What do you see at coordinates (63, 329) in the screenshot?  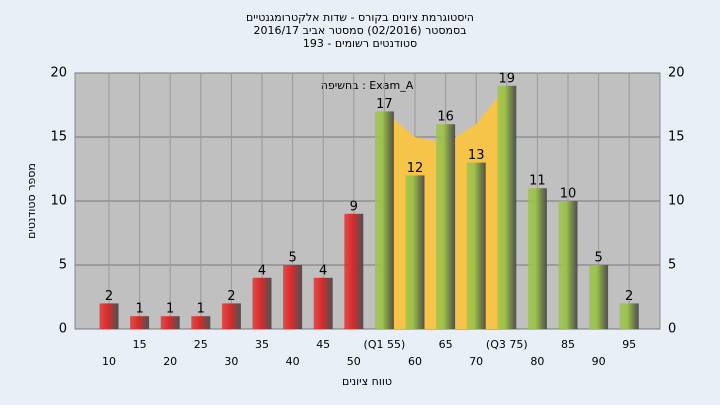 I see `y-tick-label: 0` at bounding box center [63, 329].